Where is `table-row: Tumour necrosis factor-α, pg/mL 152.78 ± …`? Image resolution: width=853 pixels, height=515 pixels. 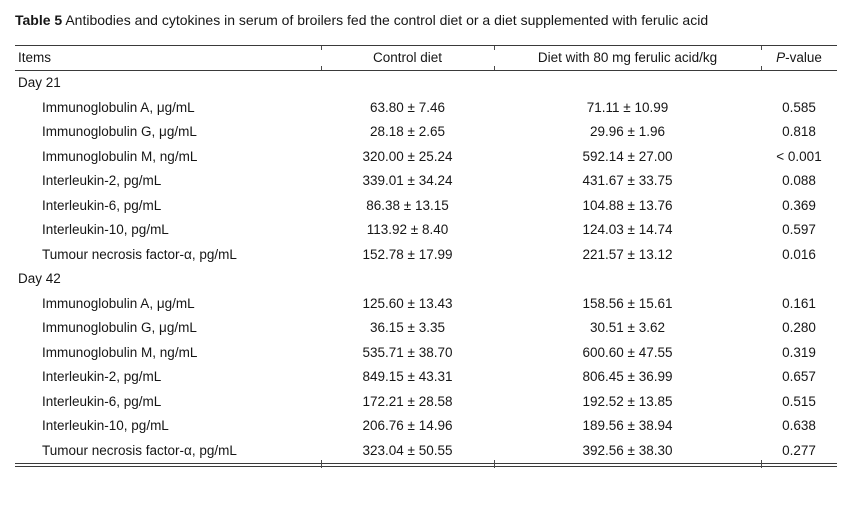
table-row: Tumour necrosis factor-α, pg/mL 152.78 ± … is located at coordinates (426, 255).